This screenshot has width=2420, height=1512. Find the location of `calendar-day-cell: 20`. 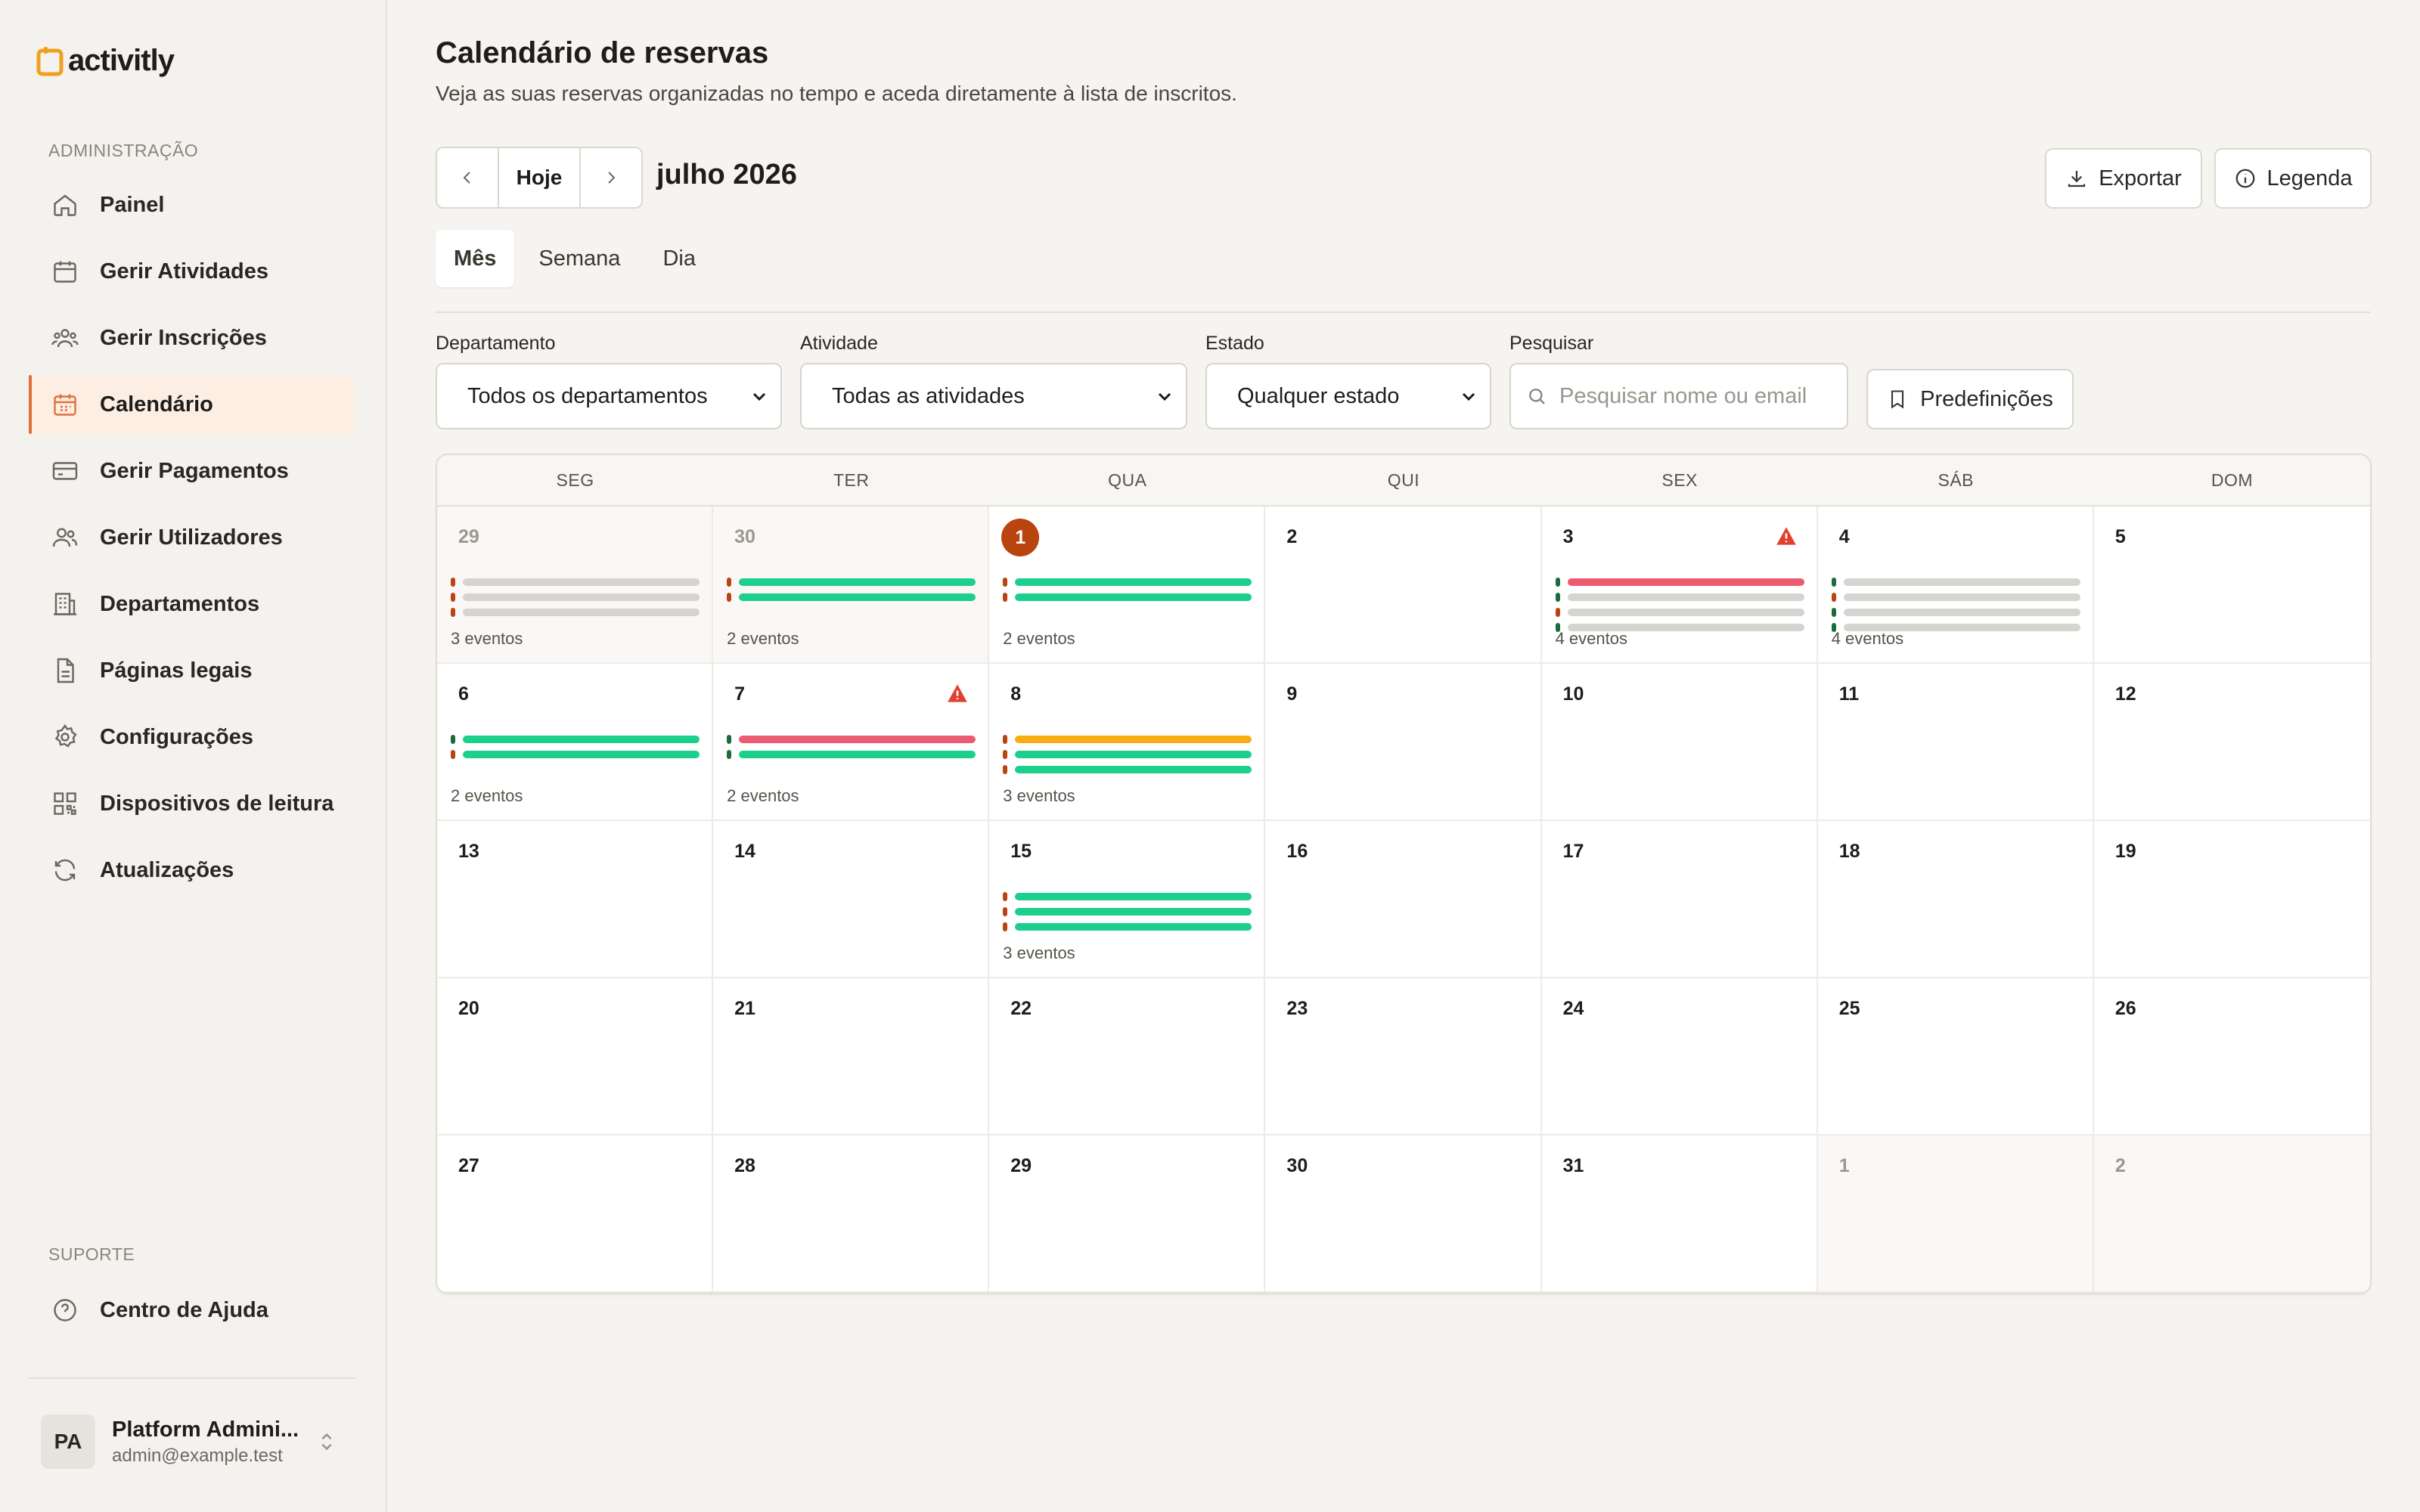

calendar-day-cell: 20 is located at coordinates (575, 1057).